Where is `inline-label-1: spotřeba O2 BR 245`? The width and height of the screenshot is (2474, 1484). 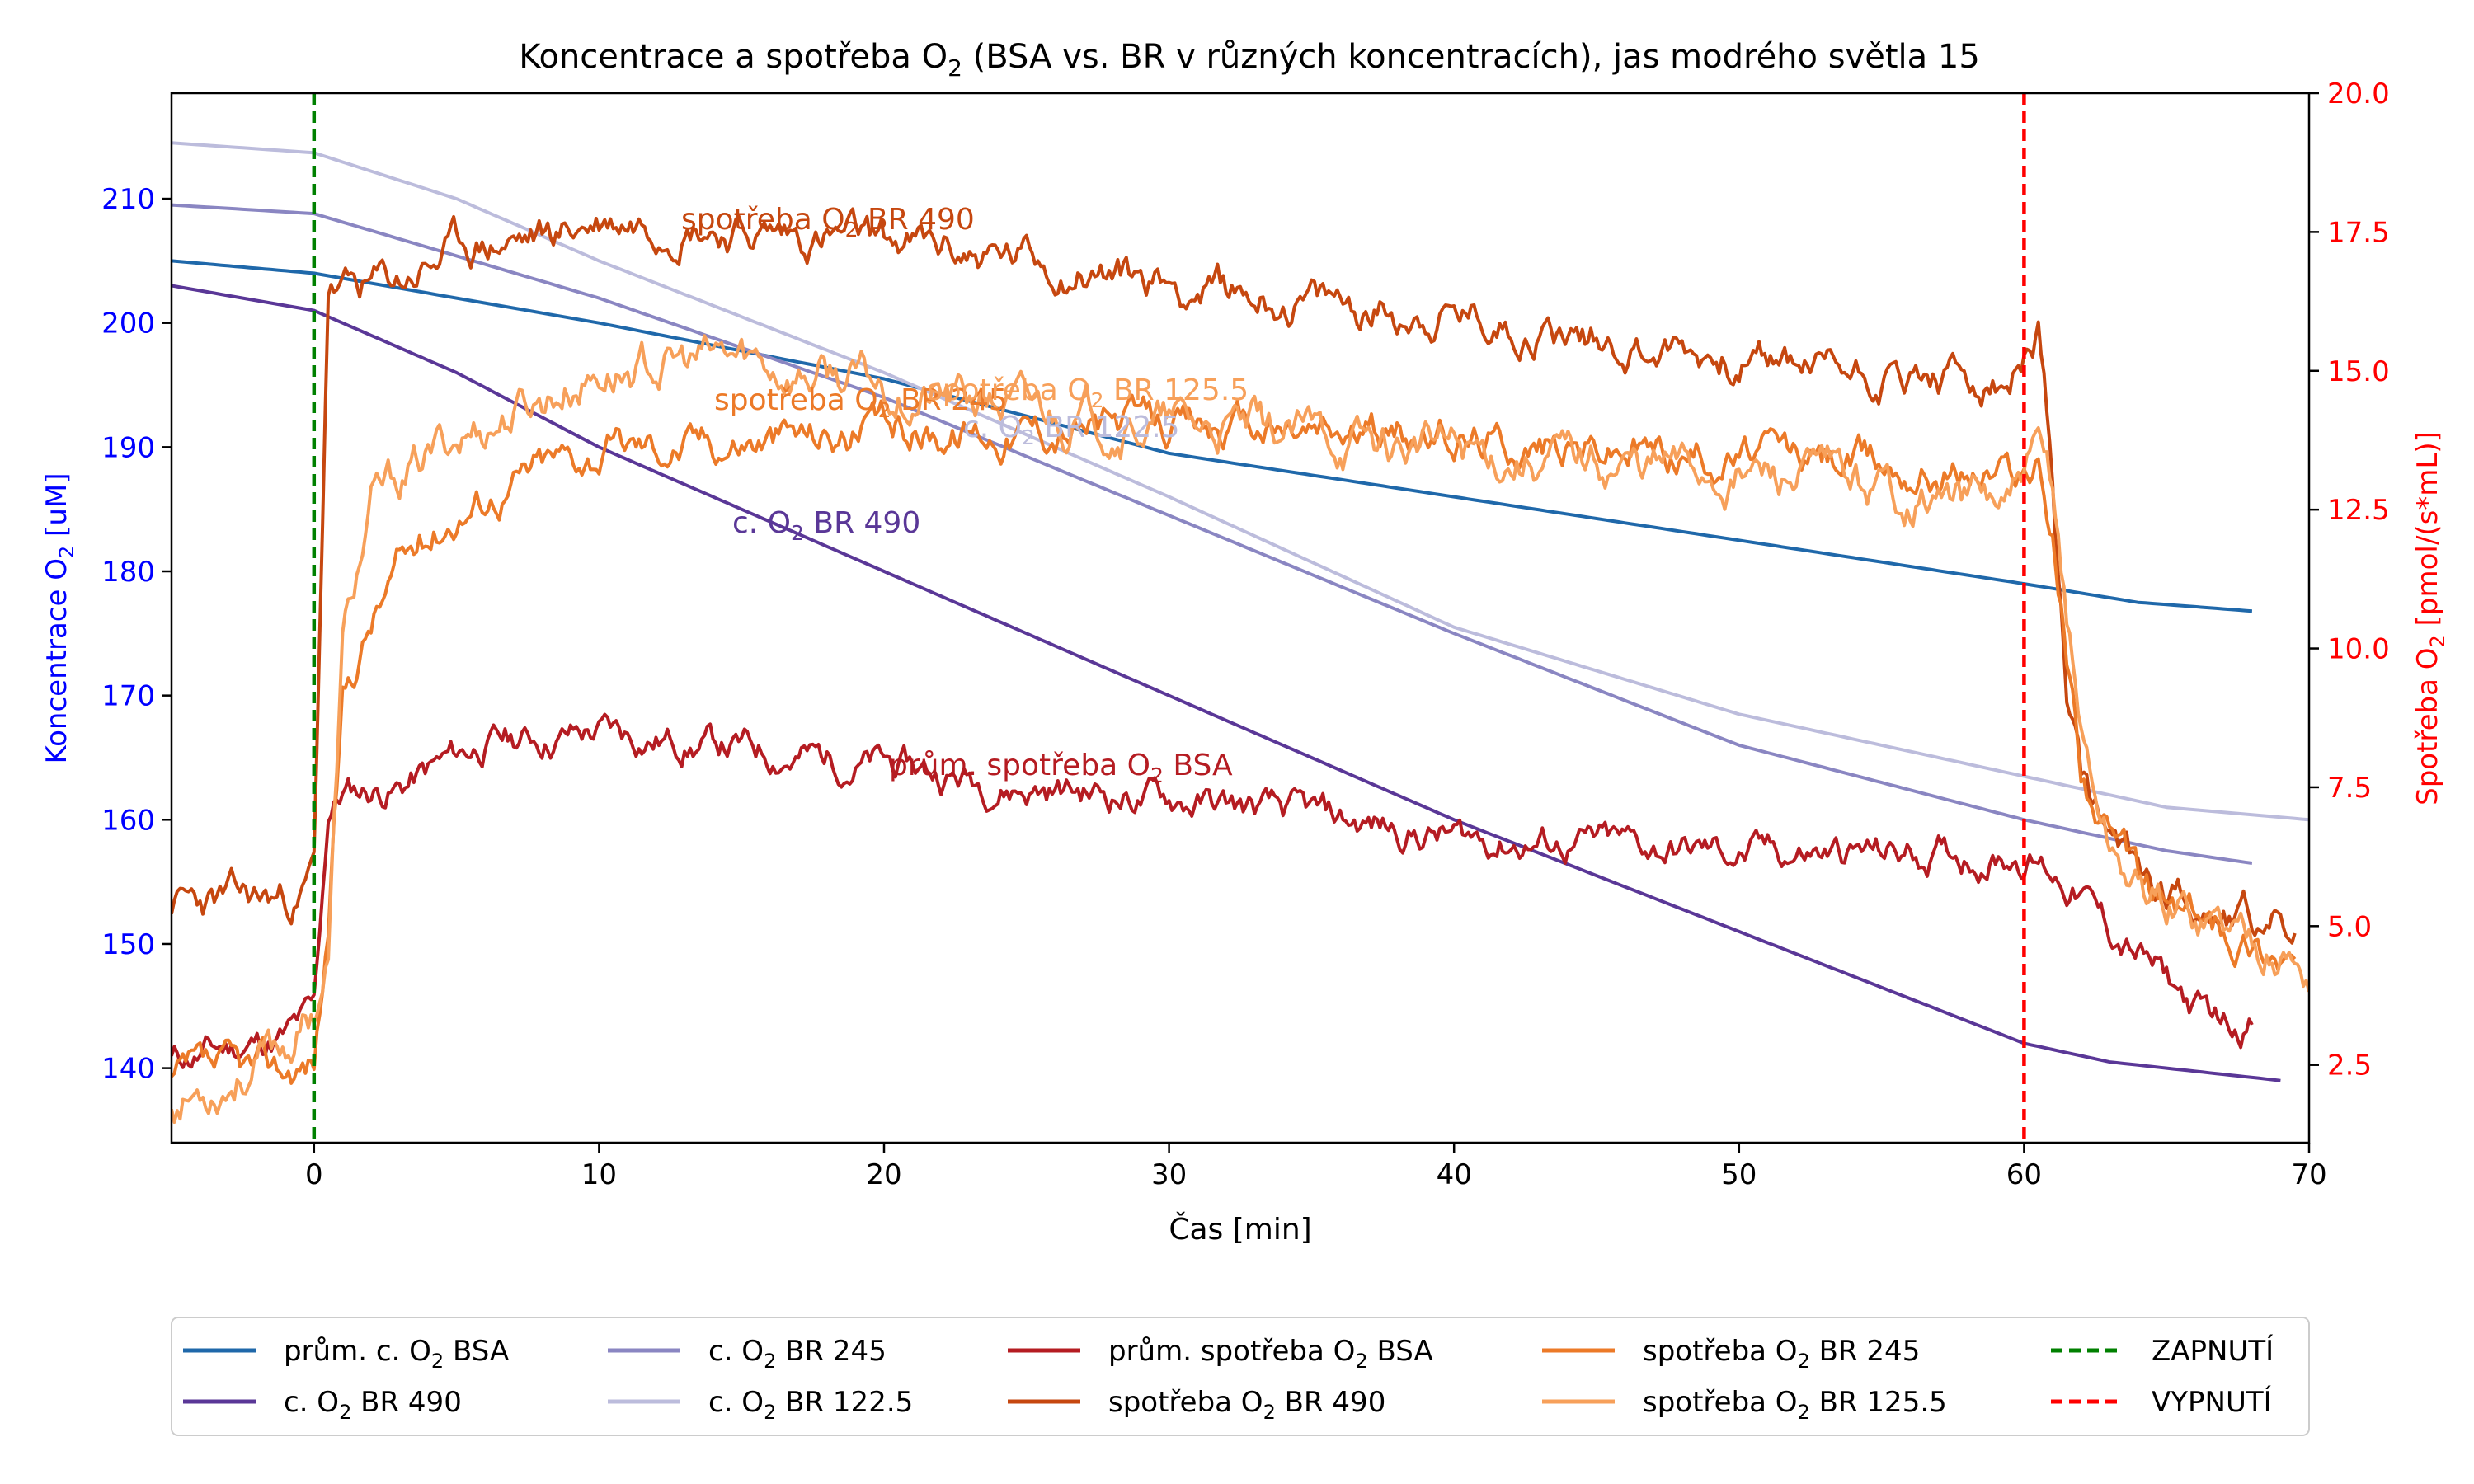 inline-label-1: spotřeba O2 BR 245 is located at coordinates (861, 402).